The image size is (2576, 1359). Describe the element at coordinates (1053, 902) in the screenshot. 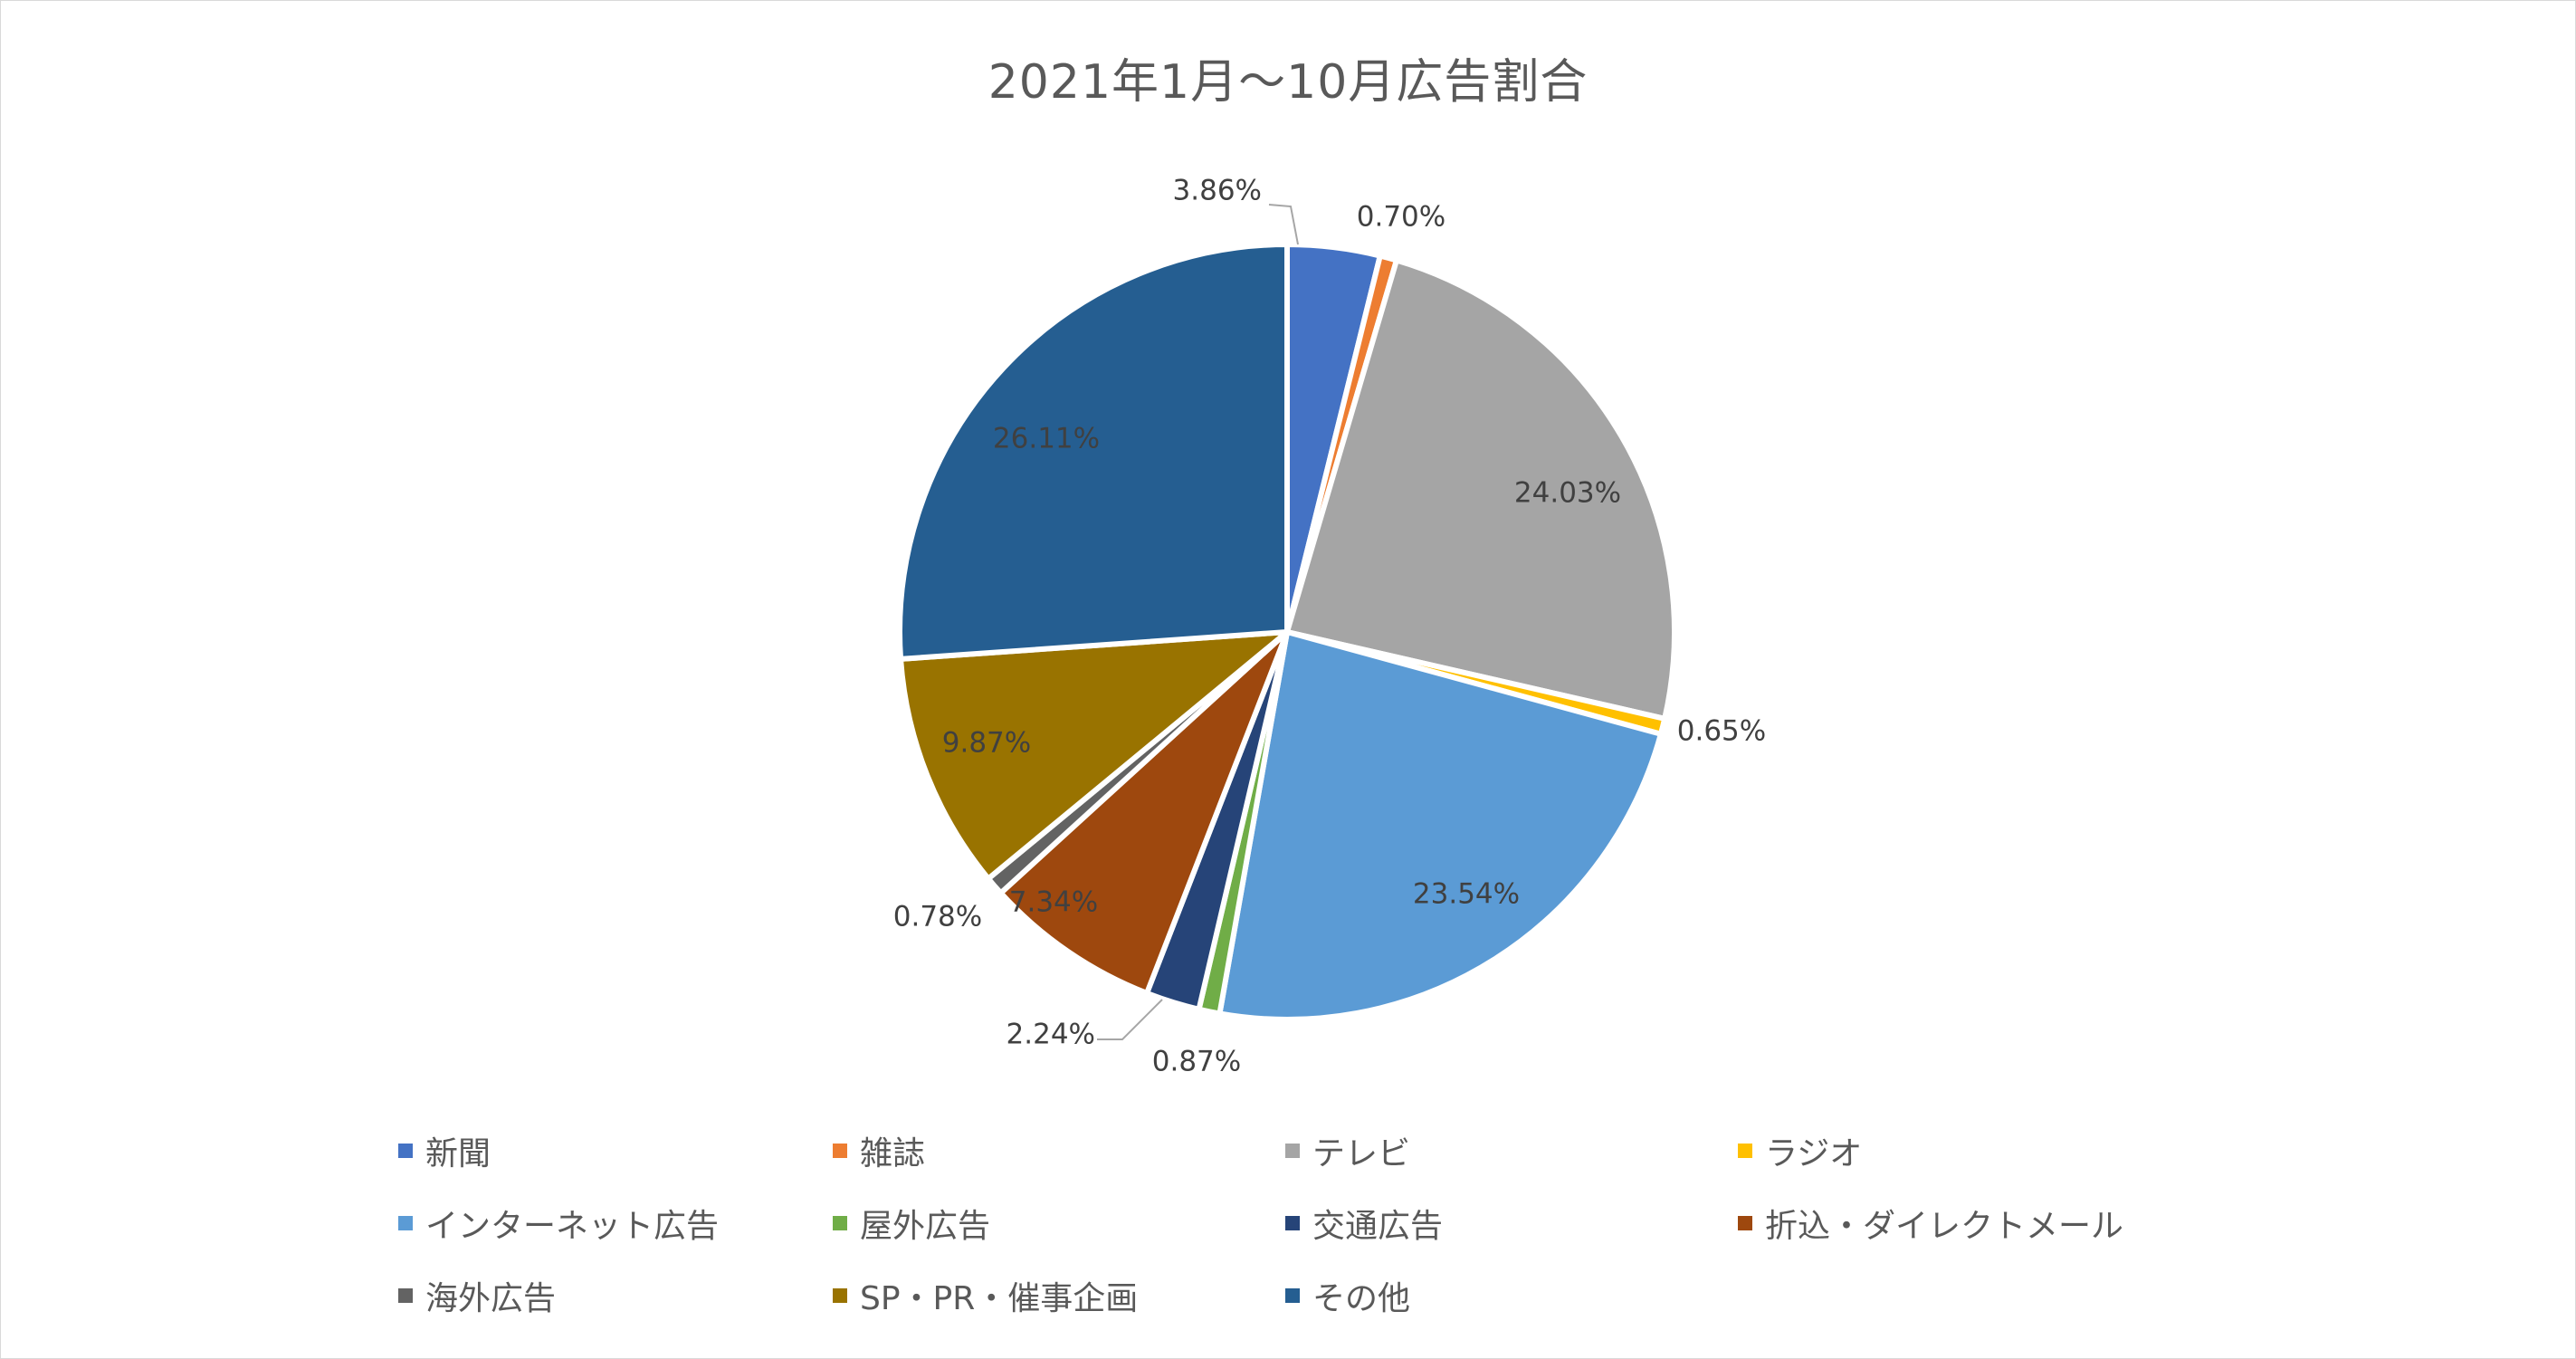

I see `data-label: 7.34%` at that location.